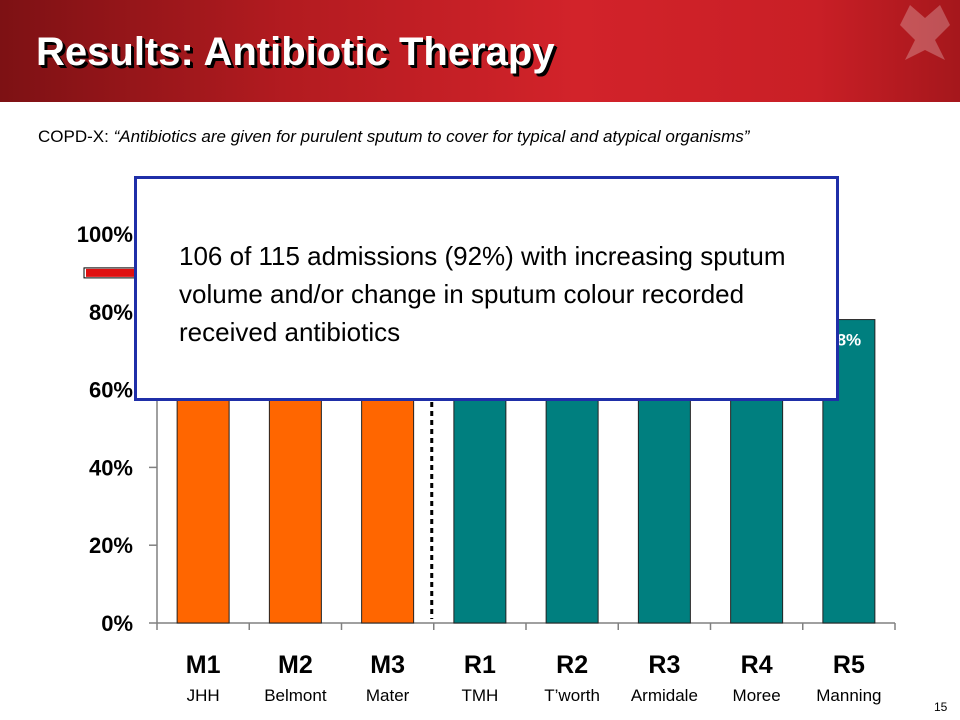 This screenshot has height=720, width=960. Describe the element at coordinates (111, 390) in the screenshot. I see `y-tick-label: 60%` at that location.